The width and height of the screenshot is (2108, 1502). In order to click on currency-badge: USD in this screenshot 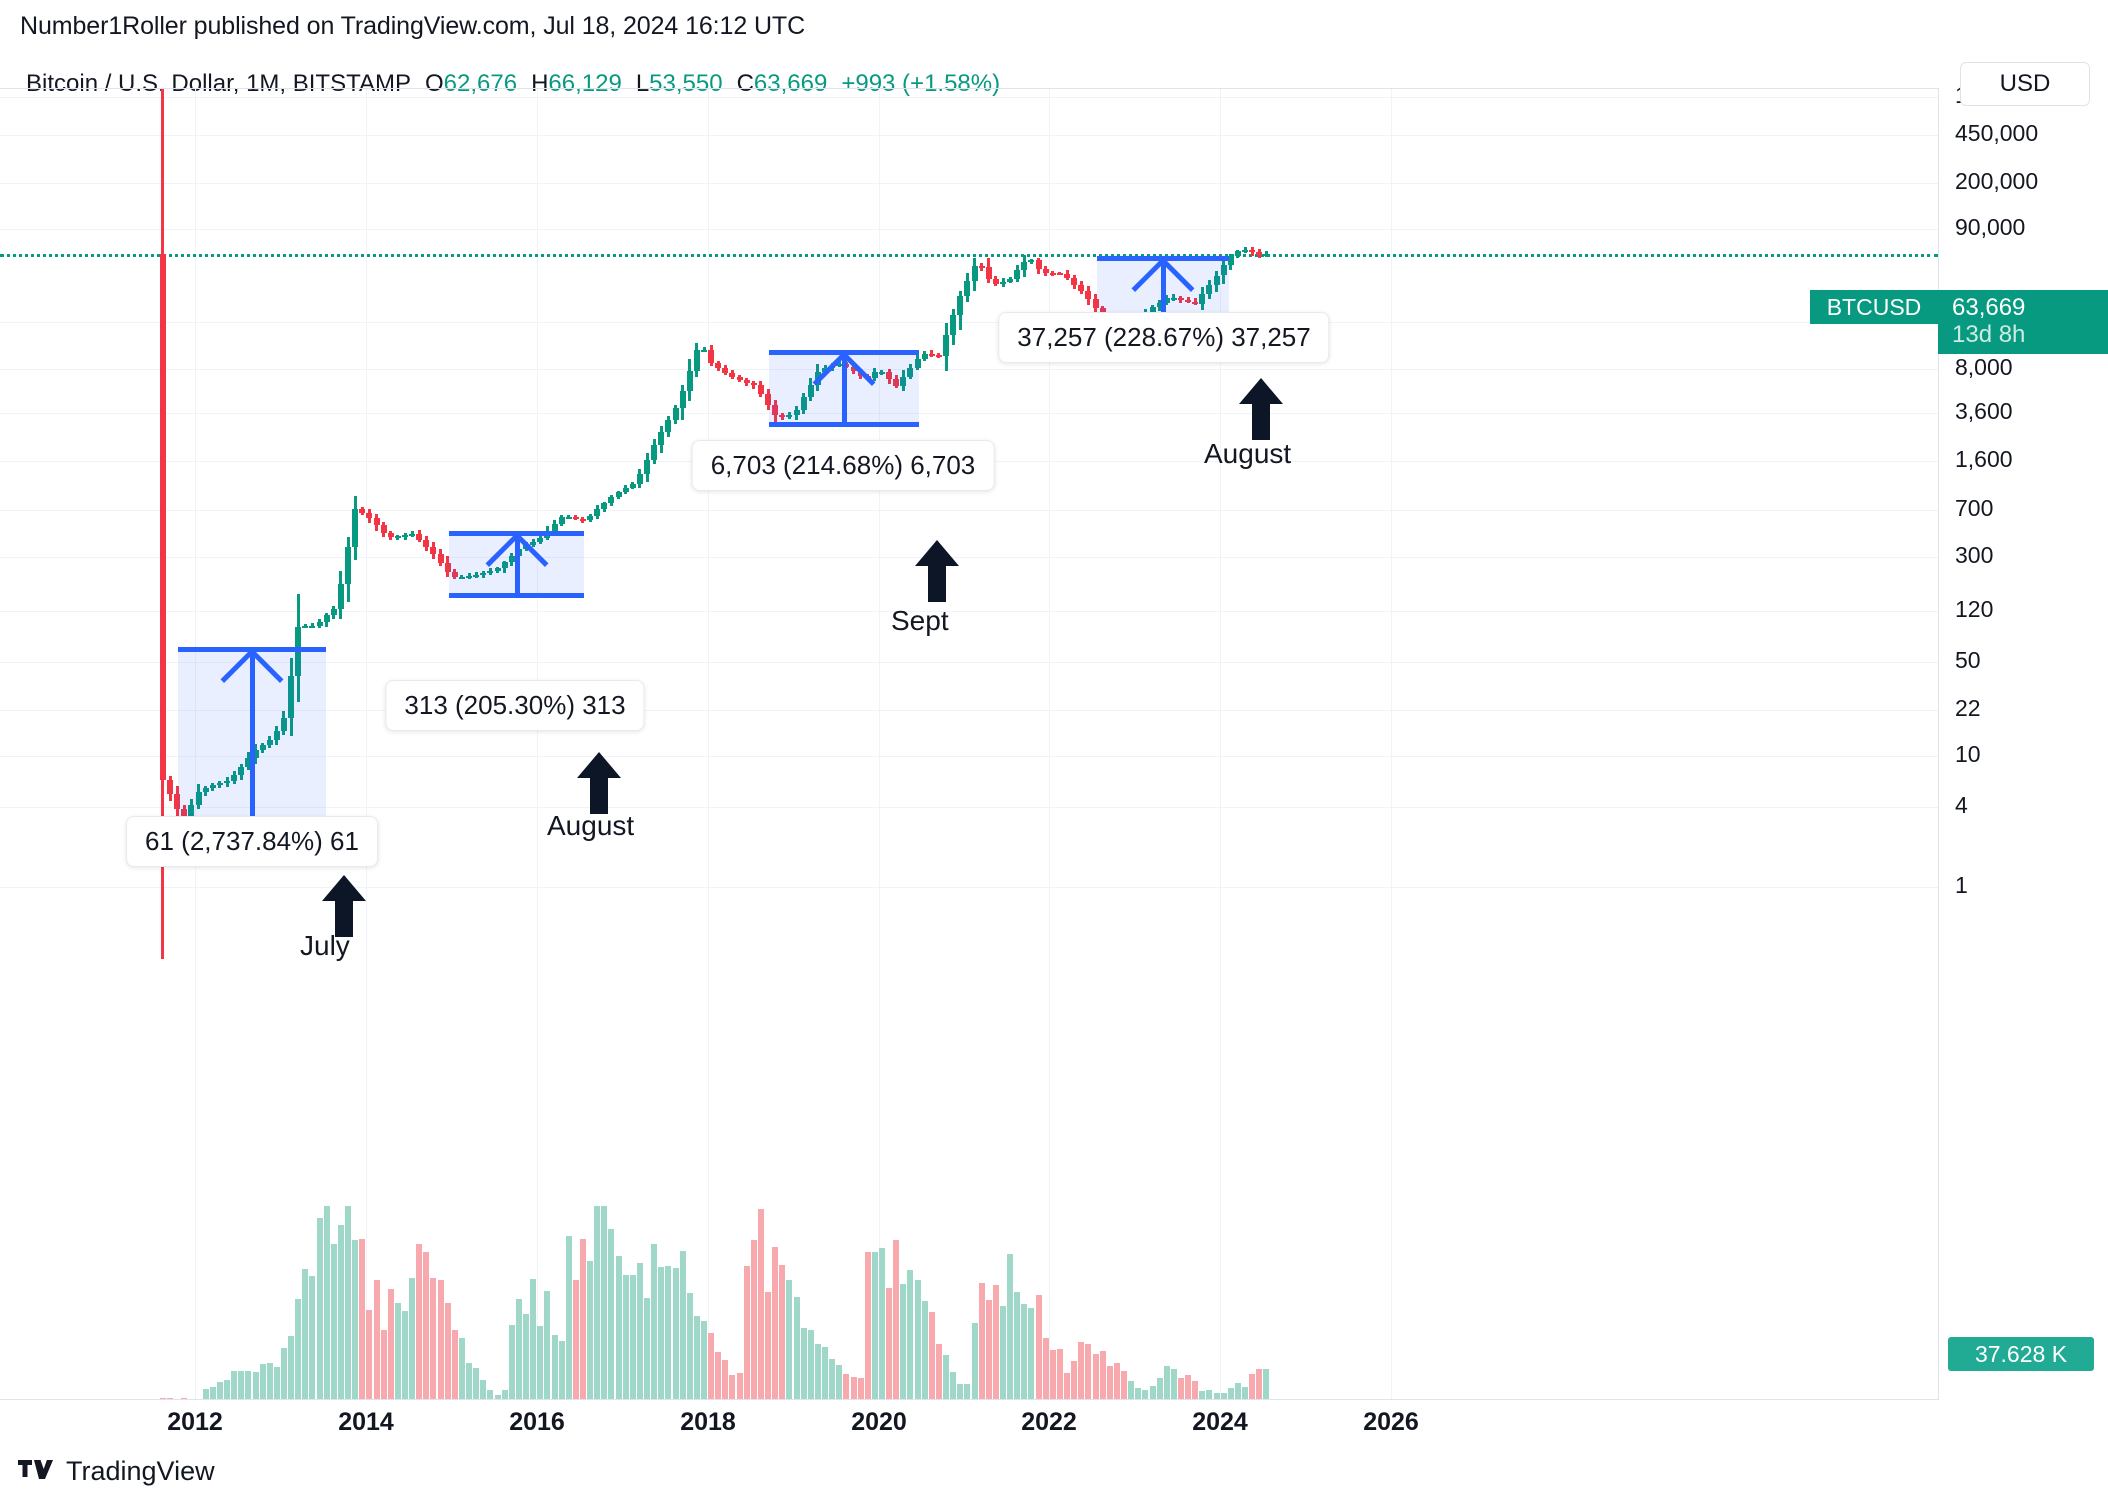, I will do `click(2025, 84)`.